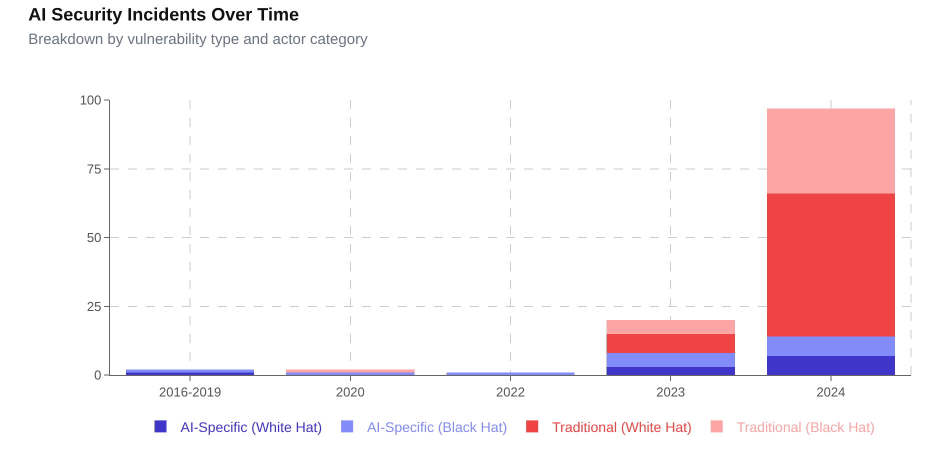 Image resolution: width=941 pixels, height=455 pixels. Describe the element at coordinates (94, 238) in the screenshot. I see `y-tick-label: 50` at that location.